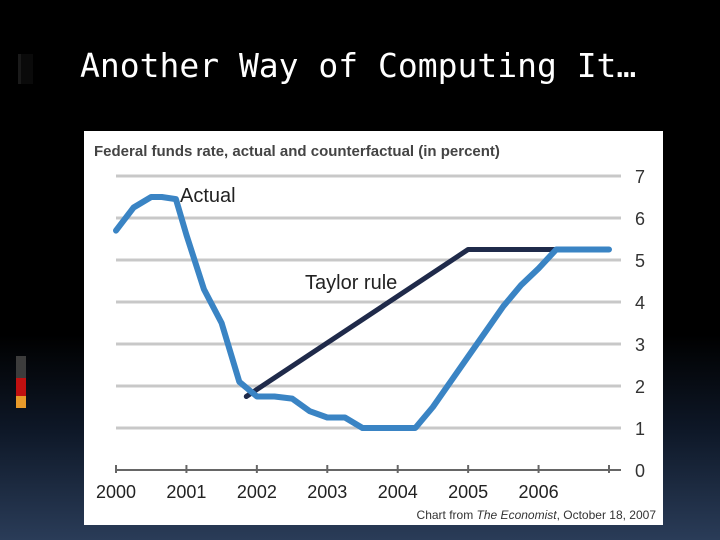 Image resolution: width=720 pixels, height=540 pixels. I want to click on y-tick-label-6: 6, so click(640, 219).